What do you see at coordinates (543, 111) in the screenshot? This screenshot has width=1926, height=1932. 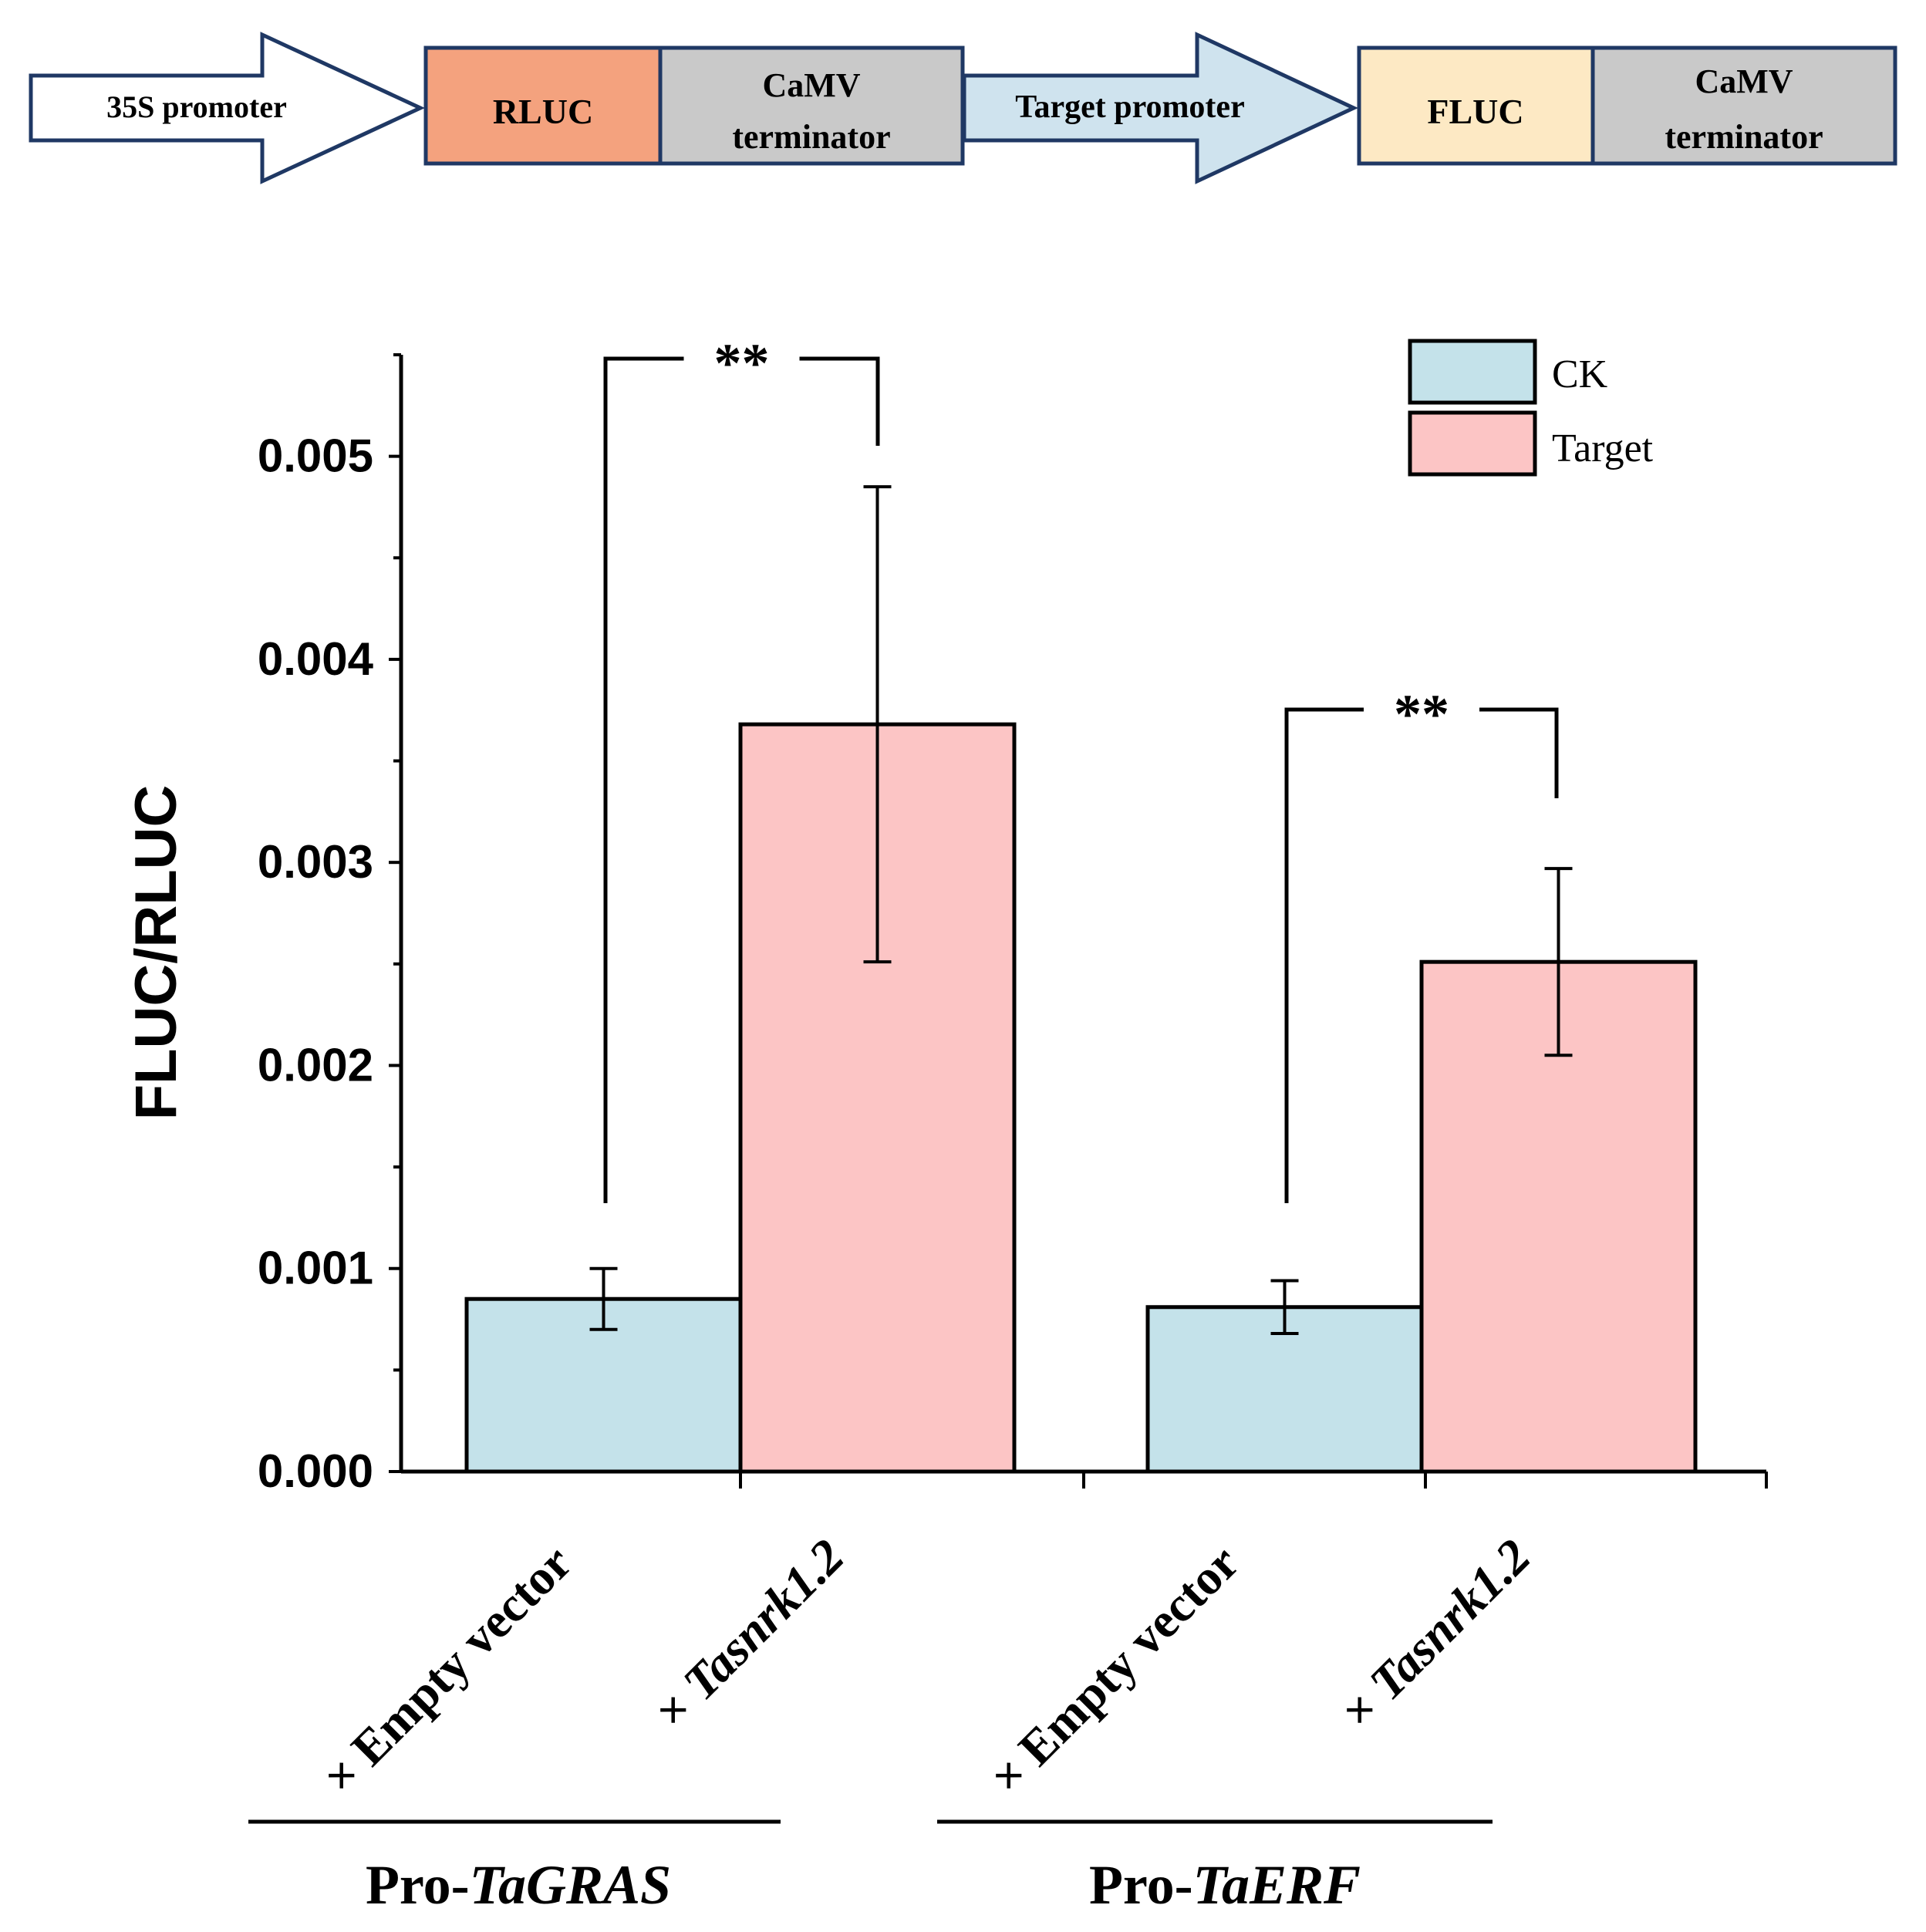 I see `rluc-label: RLUC` at bounding box center [543, 111].